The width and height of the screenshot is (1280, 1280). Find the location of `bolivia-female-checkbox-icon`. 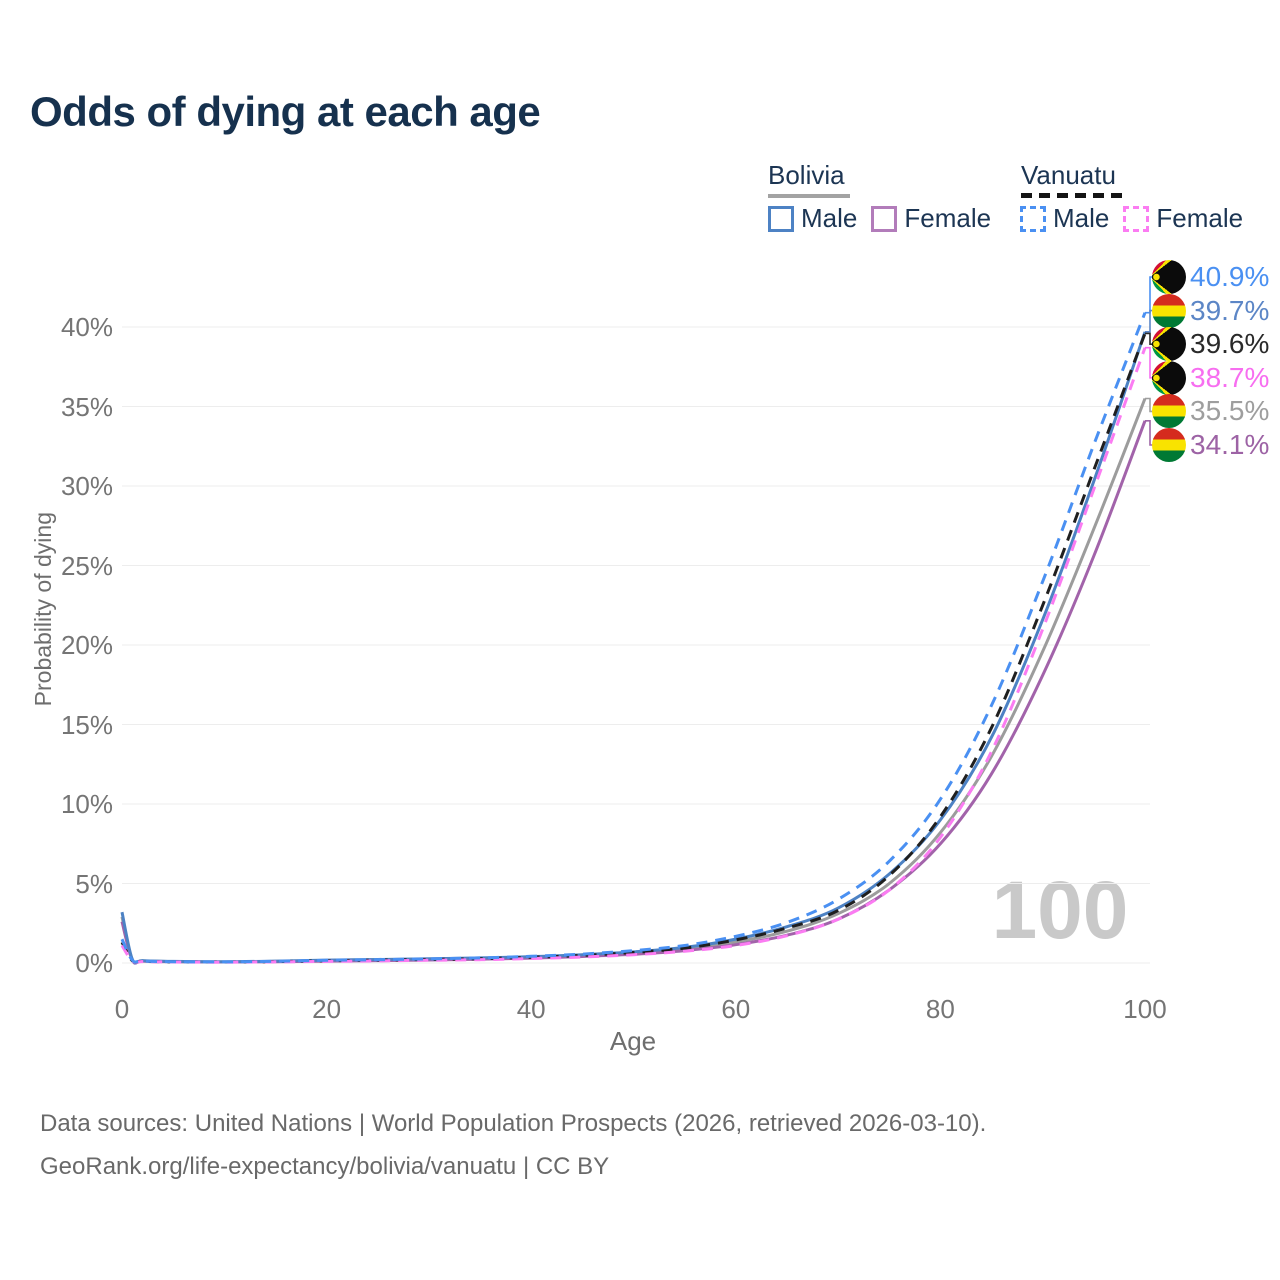

bolivia-female-checkbox-icon is located at coordinates (884, 218).